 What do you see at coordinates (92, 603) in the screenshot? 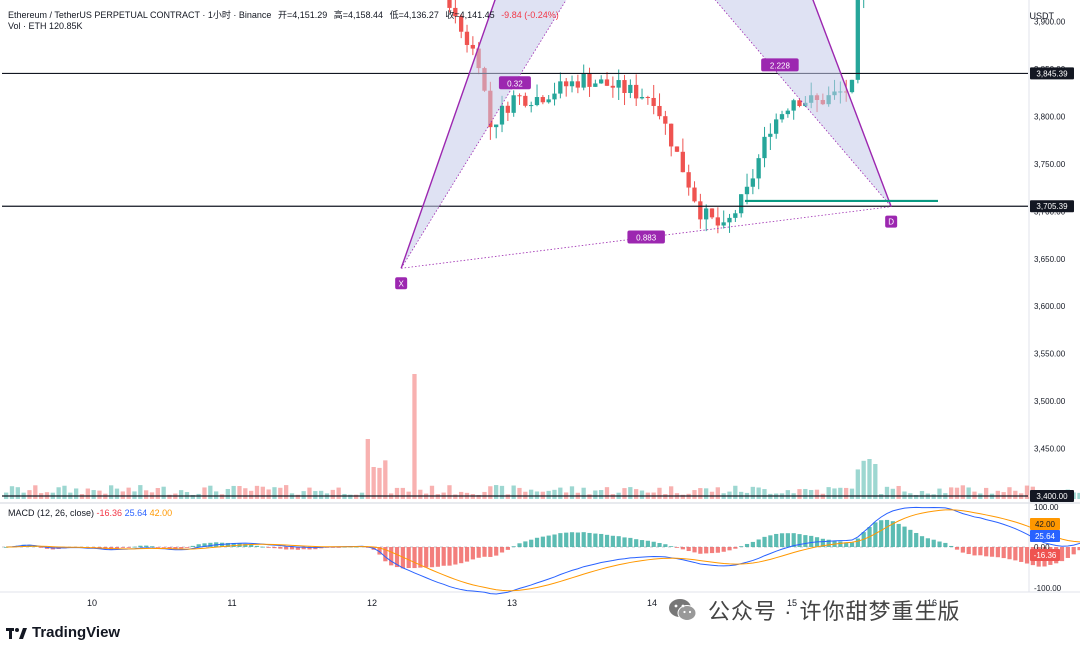
I see `x-tick-label: 10` at bounding box center [92, 603].